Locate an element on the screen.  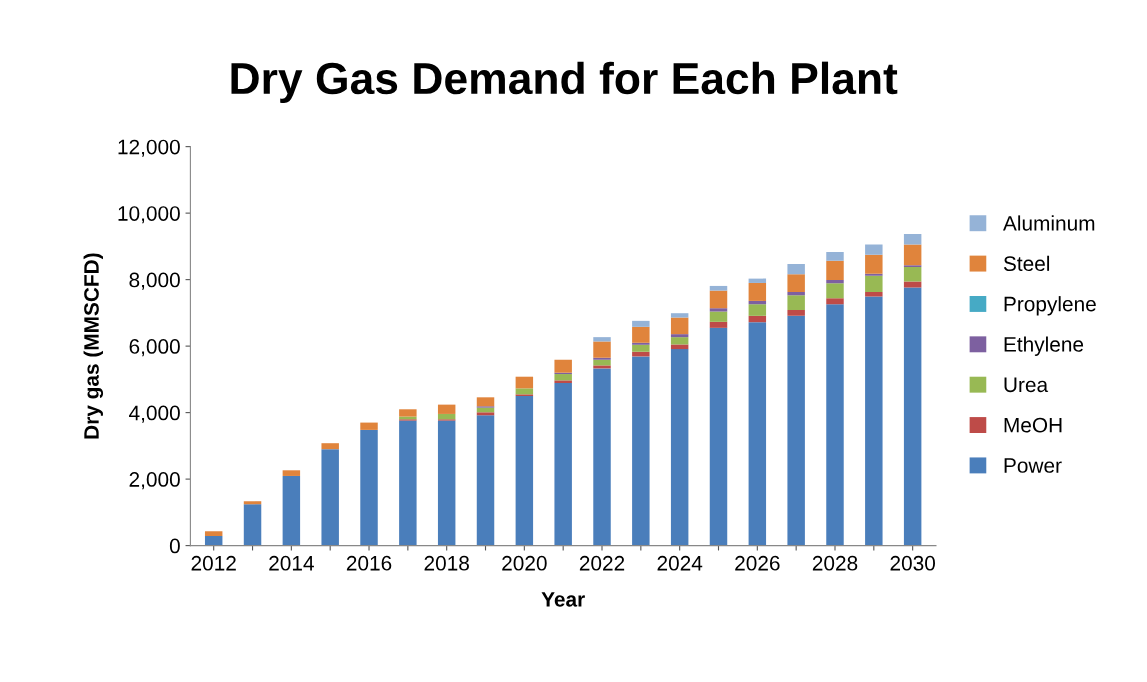
x-axis-title: Year is located at coordinates (563, 599).